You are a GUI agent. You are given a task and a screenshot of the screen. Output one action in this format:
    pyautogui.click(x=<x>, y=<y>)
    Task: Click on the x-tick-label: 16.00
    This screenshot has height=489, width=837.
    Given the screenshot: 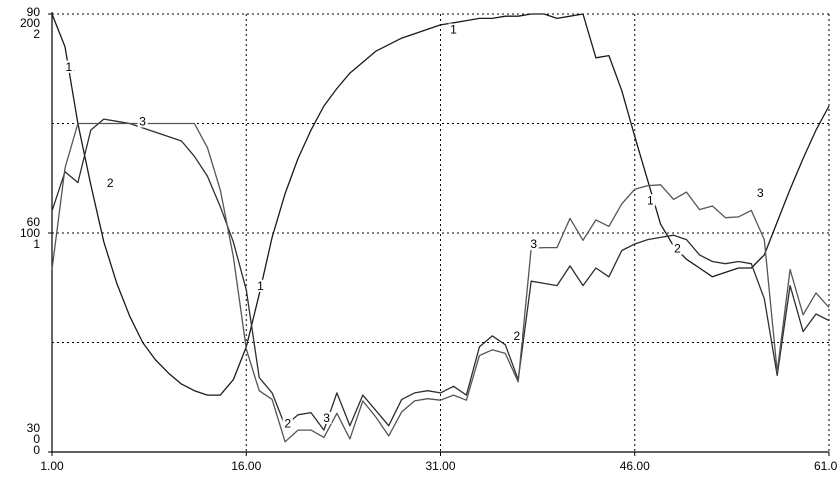 What is the action you would take?
    pyautogui.click(x=246, y=466)
    